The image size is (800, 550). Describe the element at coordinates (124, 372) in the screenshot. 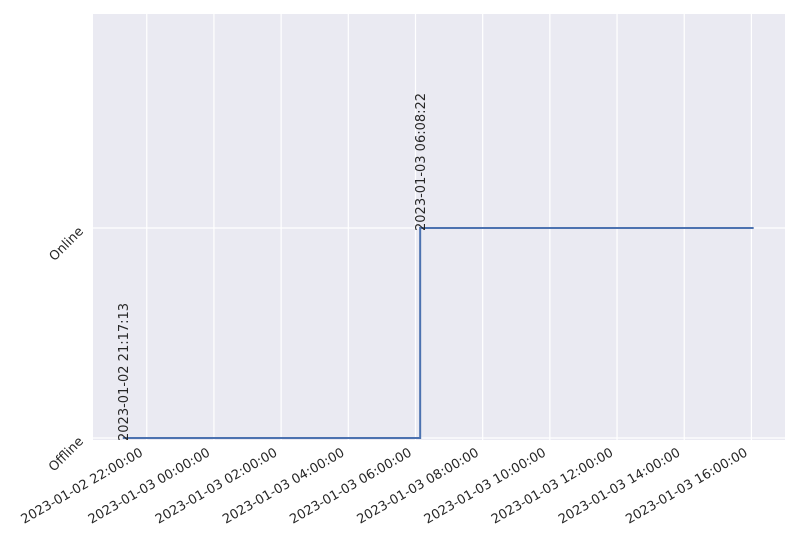

I see `annotation-label: 2023-01-02 21:17:13` at that location.